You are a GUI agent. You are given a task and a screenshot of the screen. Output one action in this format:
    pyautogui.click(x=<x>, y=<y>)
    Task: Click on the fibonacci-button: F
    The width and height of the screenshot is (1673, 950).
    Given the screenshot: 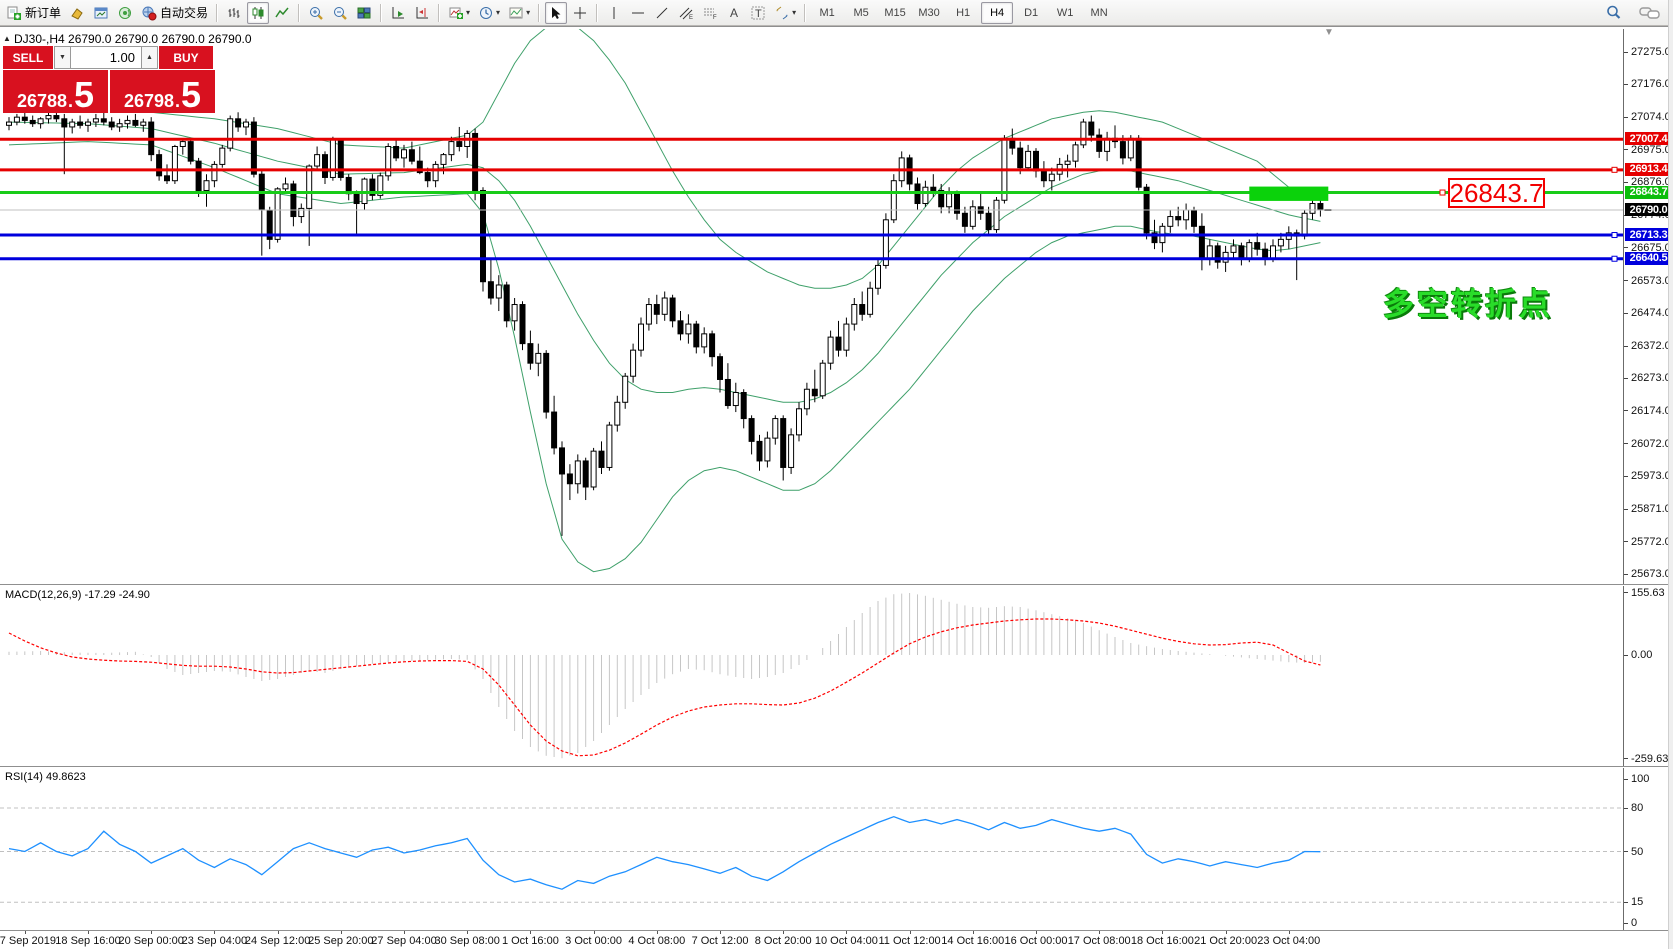 What is the action you would take?
    pyautogui.click(x=710, y=13)
    